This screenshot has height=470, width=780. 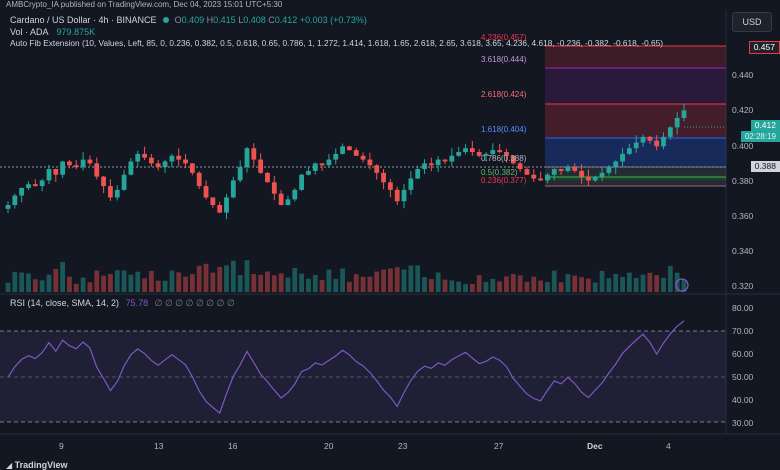 What do you see at coordinates (271, 20) in the screenshot?
I see `close-label: C` at bounding box center [271, 20].